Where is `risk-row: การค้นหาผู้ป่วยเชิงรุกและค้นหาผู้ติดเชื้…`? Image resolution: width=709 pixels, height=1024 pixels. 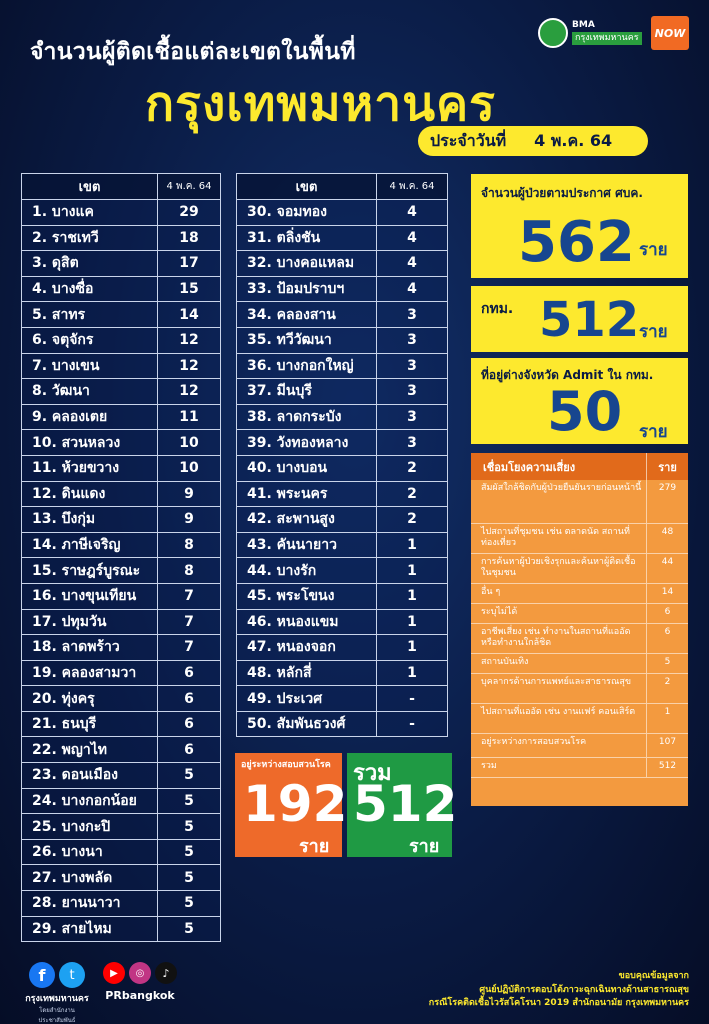 risk-row: การค้นหาผู้ป่วยเชิงรุกและค้นหาผู้ติดเชื้… is located at coordinates (579, 569).